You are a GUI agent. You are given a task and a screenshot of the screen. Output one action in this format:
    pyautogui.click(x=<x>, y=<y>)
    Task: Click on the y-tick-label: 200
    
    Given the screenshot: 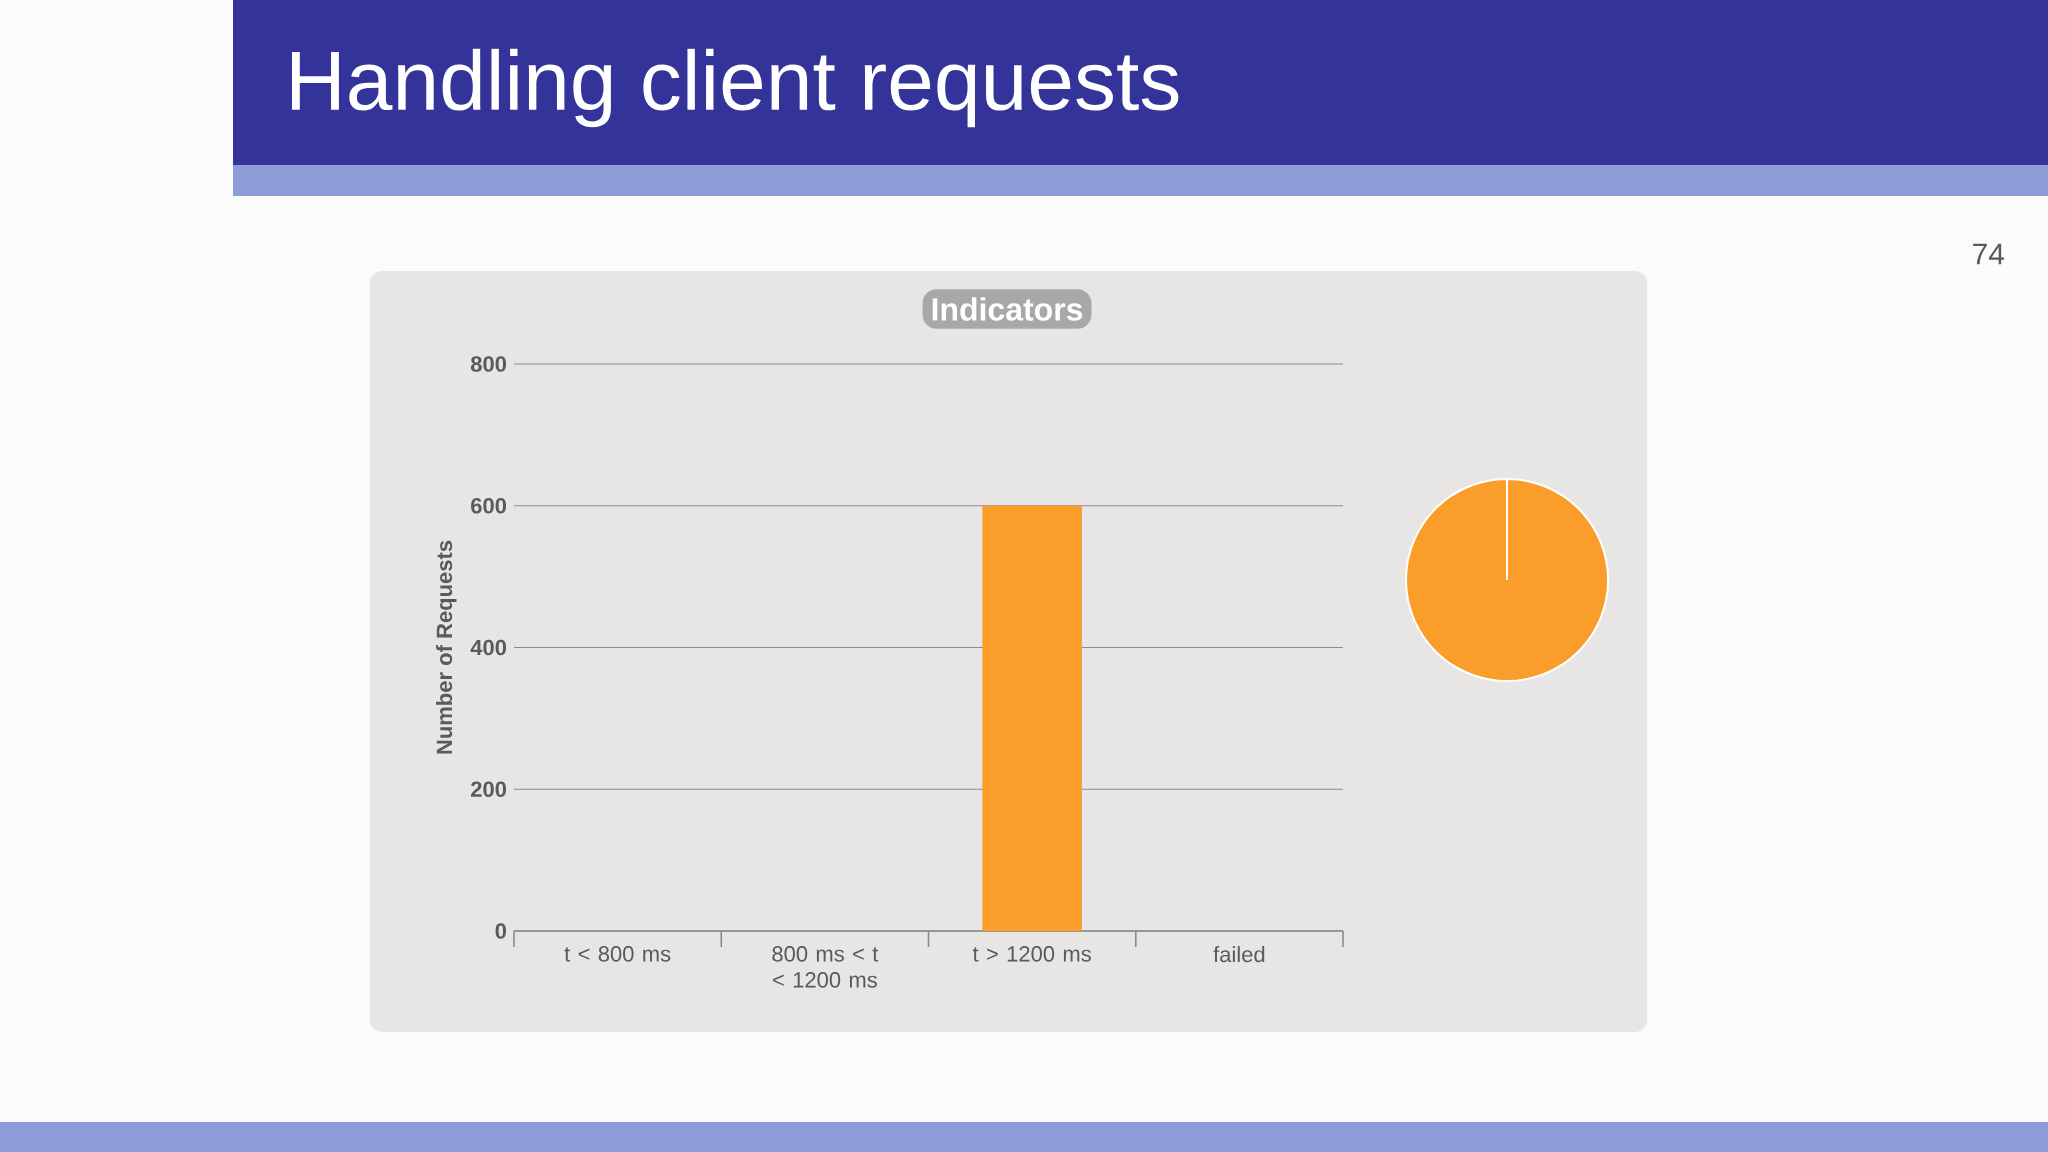 What is the action you would take?
    pyautogui.click(x=488, y=789)
    